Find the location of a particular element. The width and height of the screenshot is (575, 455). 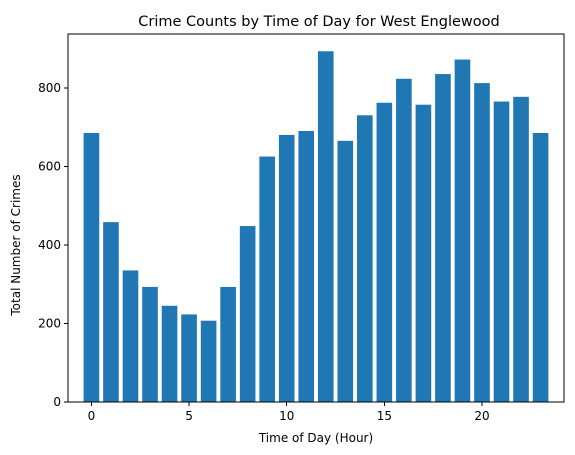

x-tick-label: 0 is located at coordinates (92, 416).